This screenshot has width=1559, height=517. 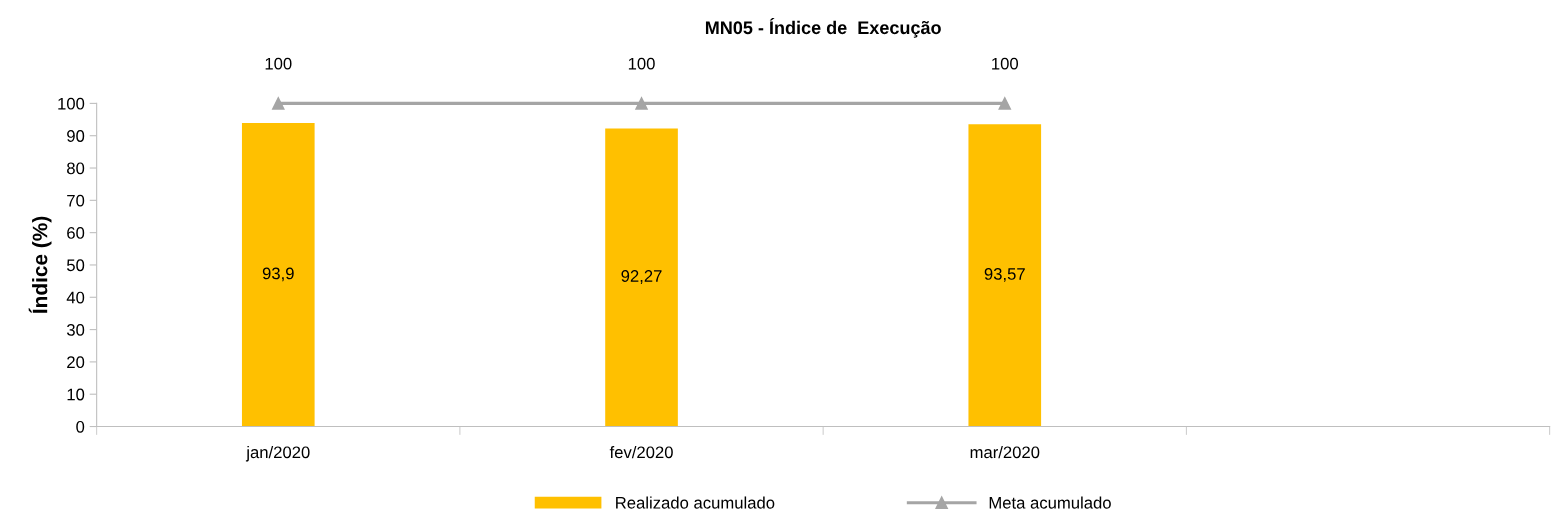 What do you see at coordinates (76, 362) in the screenshot?
I see `y-tick-label: 20` at bounding box center [76, 362].